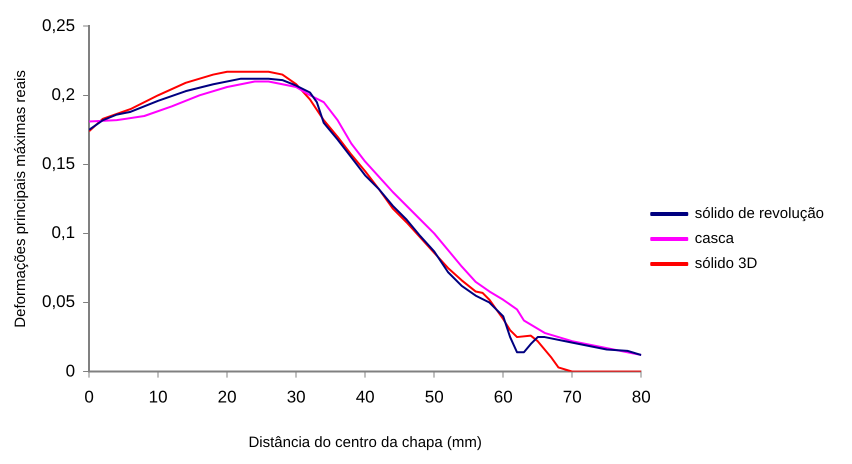 The image size is (852, 464). I want to click on y-tick-label: 0,1, so click(63, 232).